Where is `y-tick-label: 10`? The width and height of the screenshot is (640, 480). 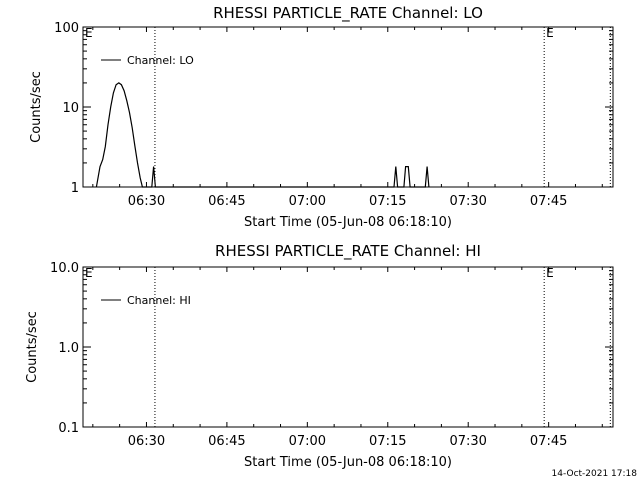 y-tick-label: 10 is located at coordinates (70, 108).